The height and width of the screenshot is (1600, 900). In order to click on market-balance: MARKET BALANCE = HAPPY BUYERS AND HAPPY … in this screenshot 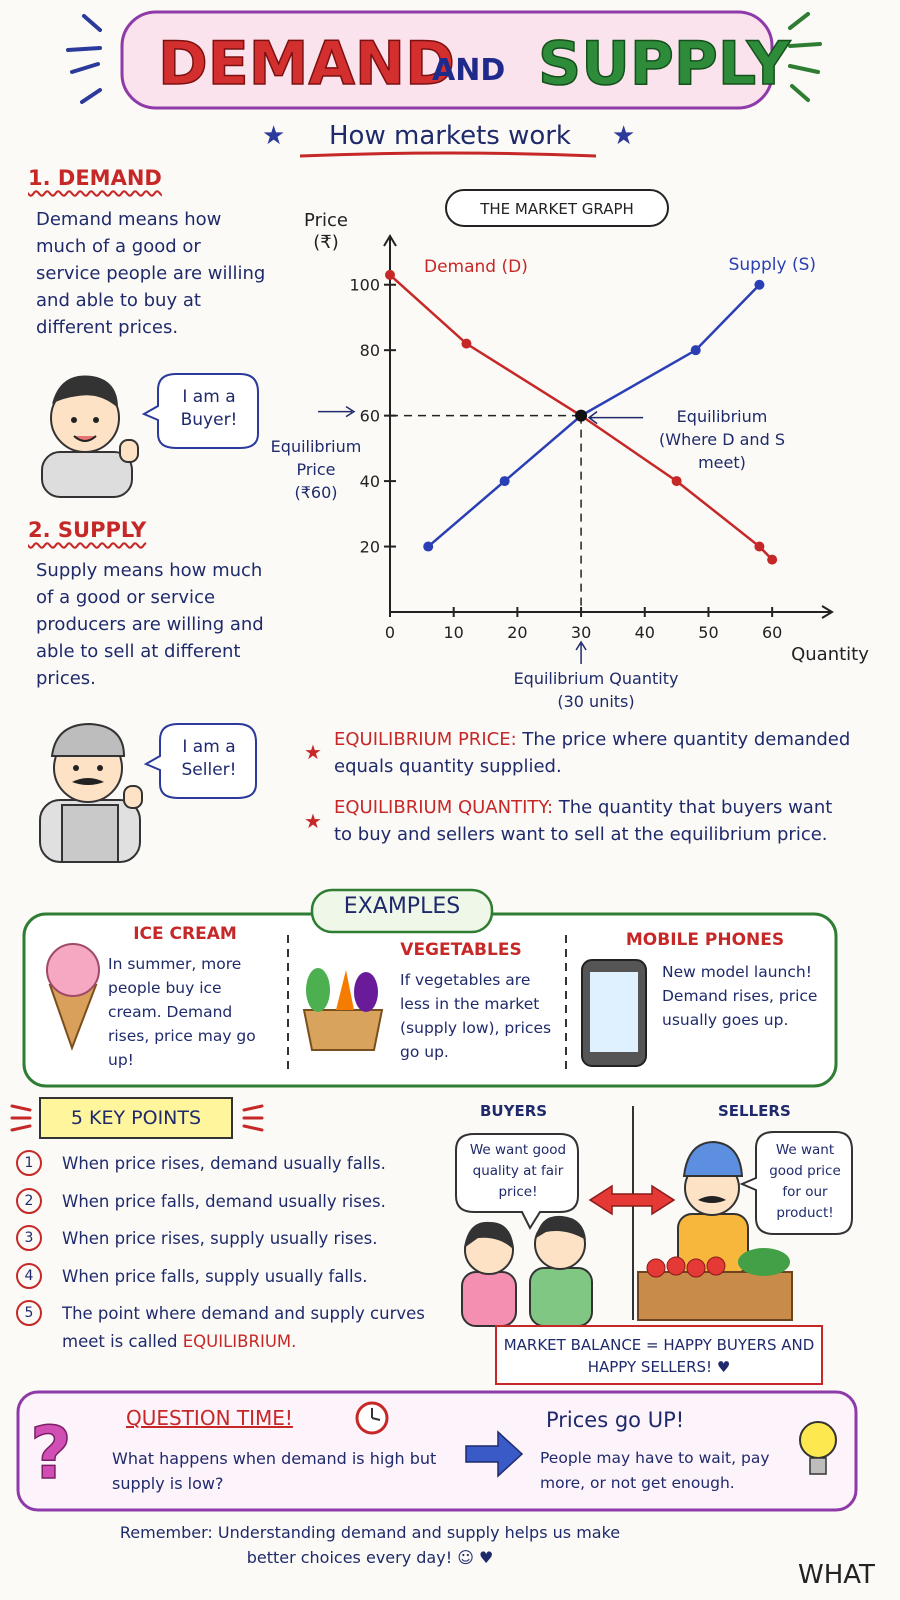, I will do `click(659, 1356)`.